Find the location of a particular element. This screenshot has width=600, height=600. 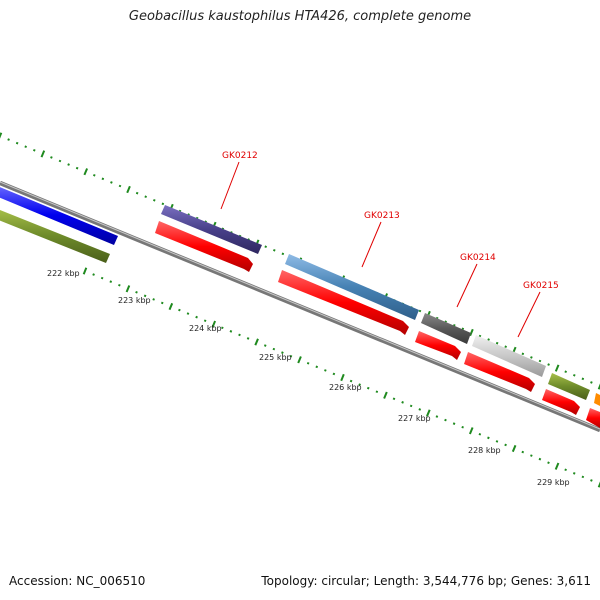

tick-label-225: 225 kbp is located at coordinates (275, 357).